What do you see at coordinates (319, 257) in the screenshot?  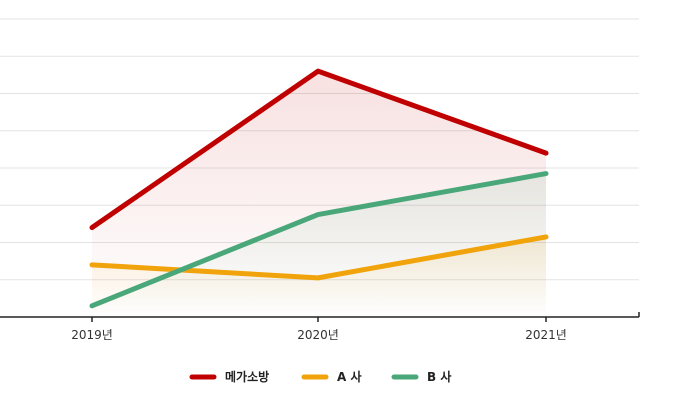 I see `series-line` at bounding box center [319, 257].